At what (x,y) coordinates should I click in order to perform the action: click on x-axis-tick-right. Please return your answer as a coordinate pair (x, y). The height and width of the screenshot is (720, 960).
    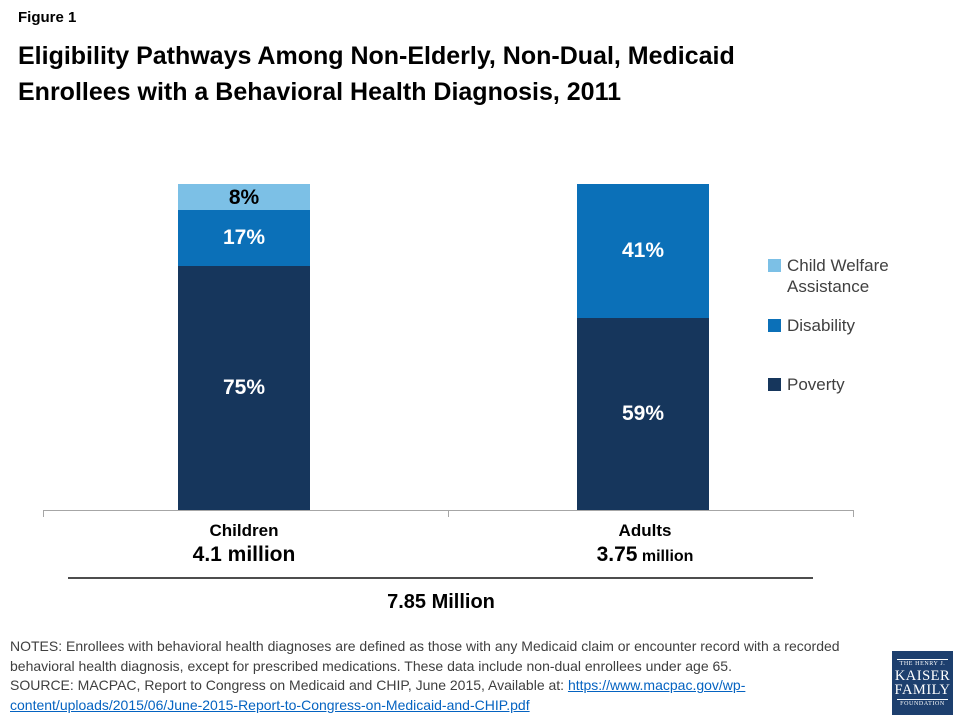
    Looking at the image, I should click on (853, 513).